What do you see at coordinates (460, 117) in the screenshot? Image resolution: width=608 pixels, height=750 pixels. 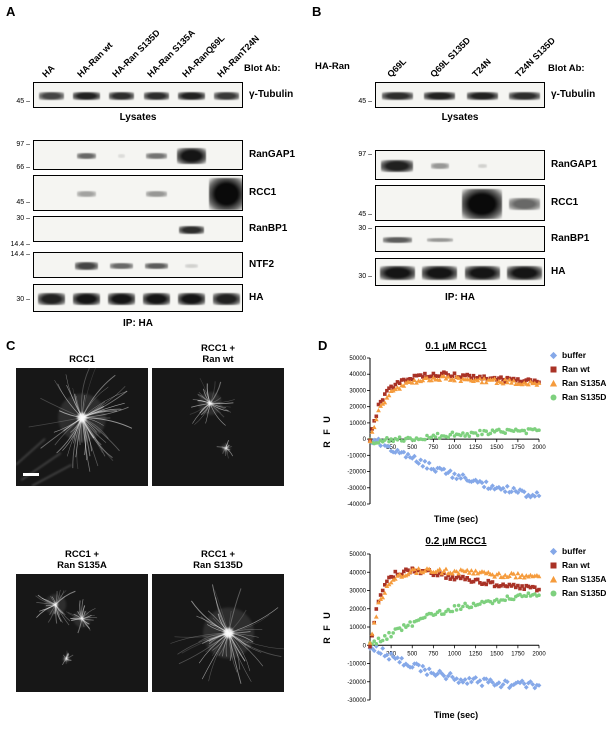 I see `panel-b-lysates-label: Lysates` at bounding box center [460, 117].